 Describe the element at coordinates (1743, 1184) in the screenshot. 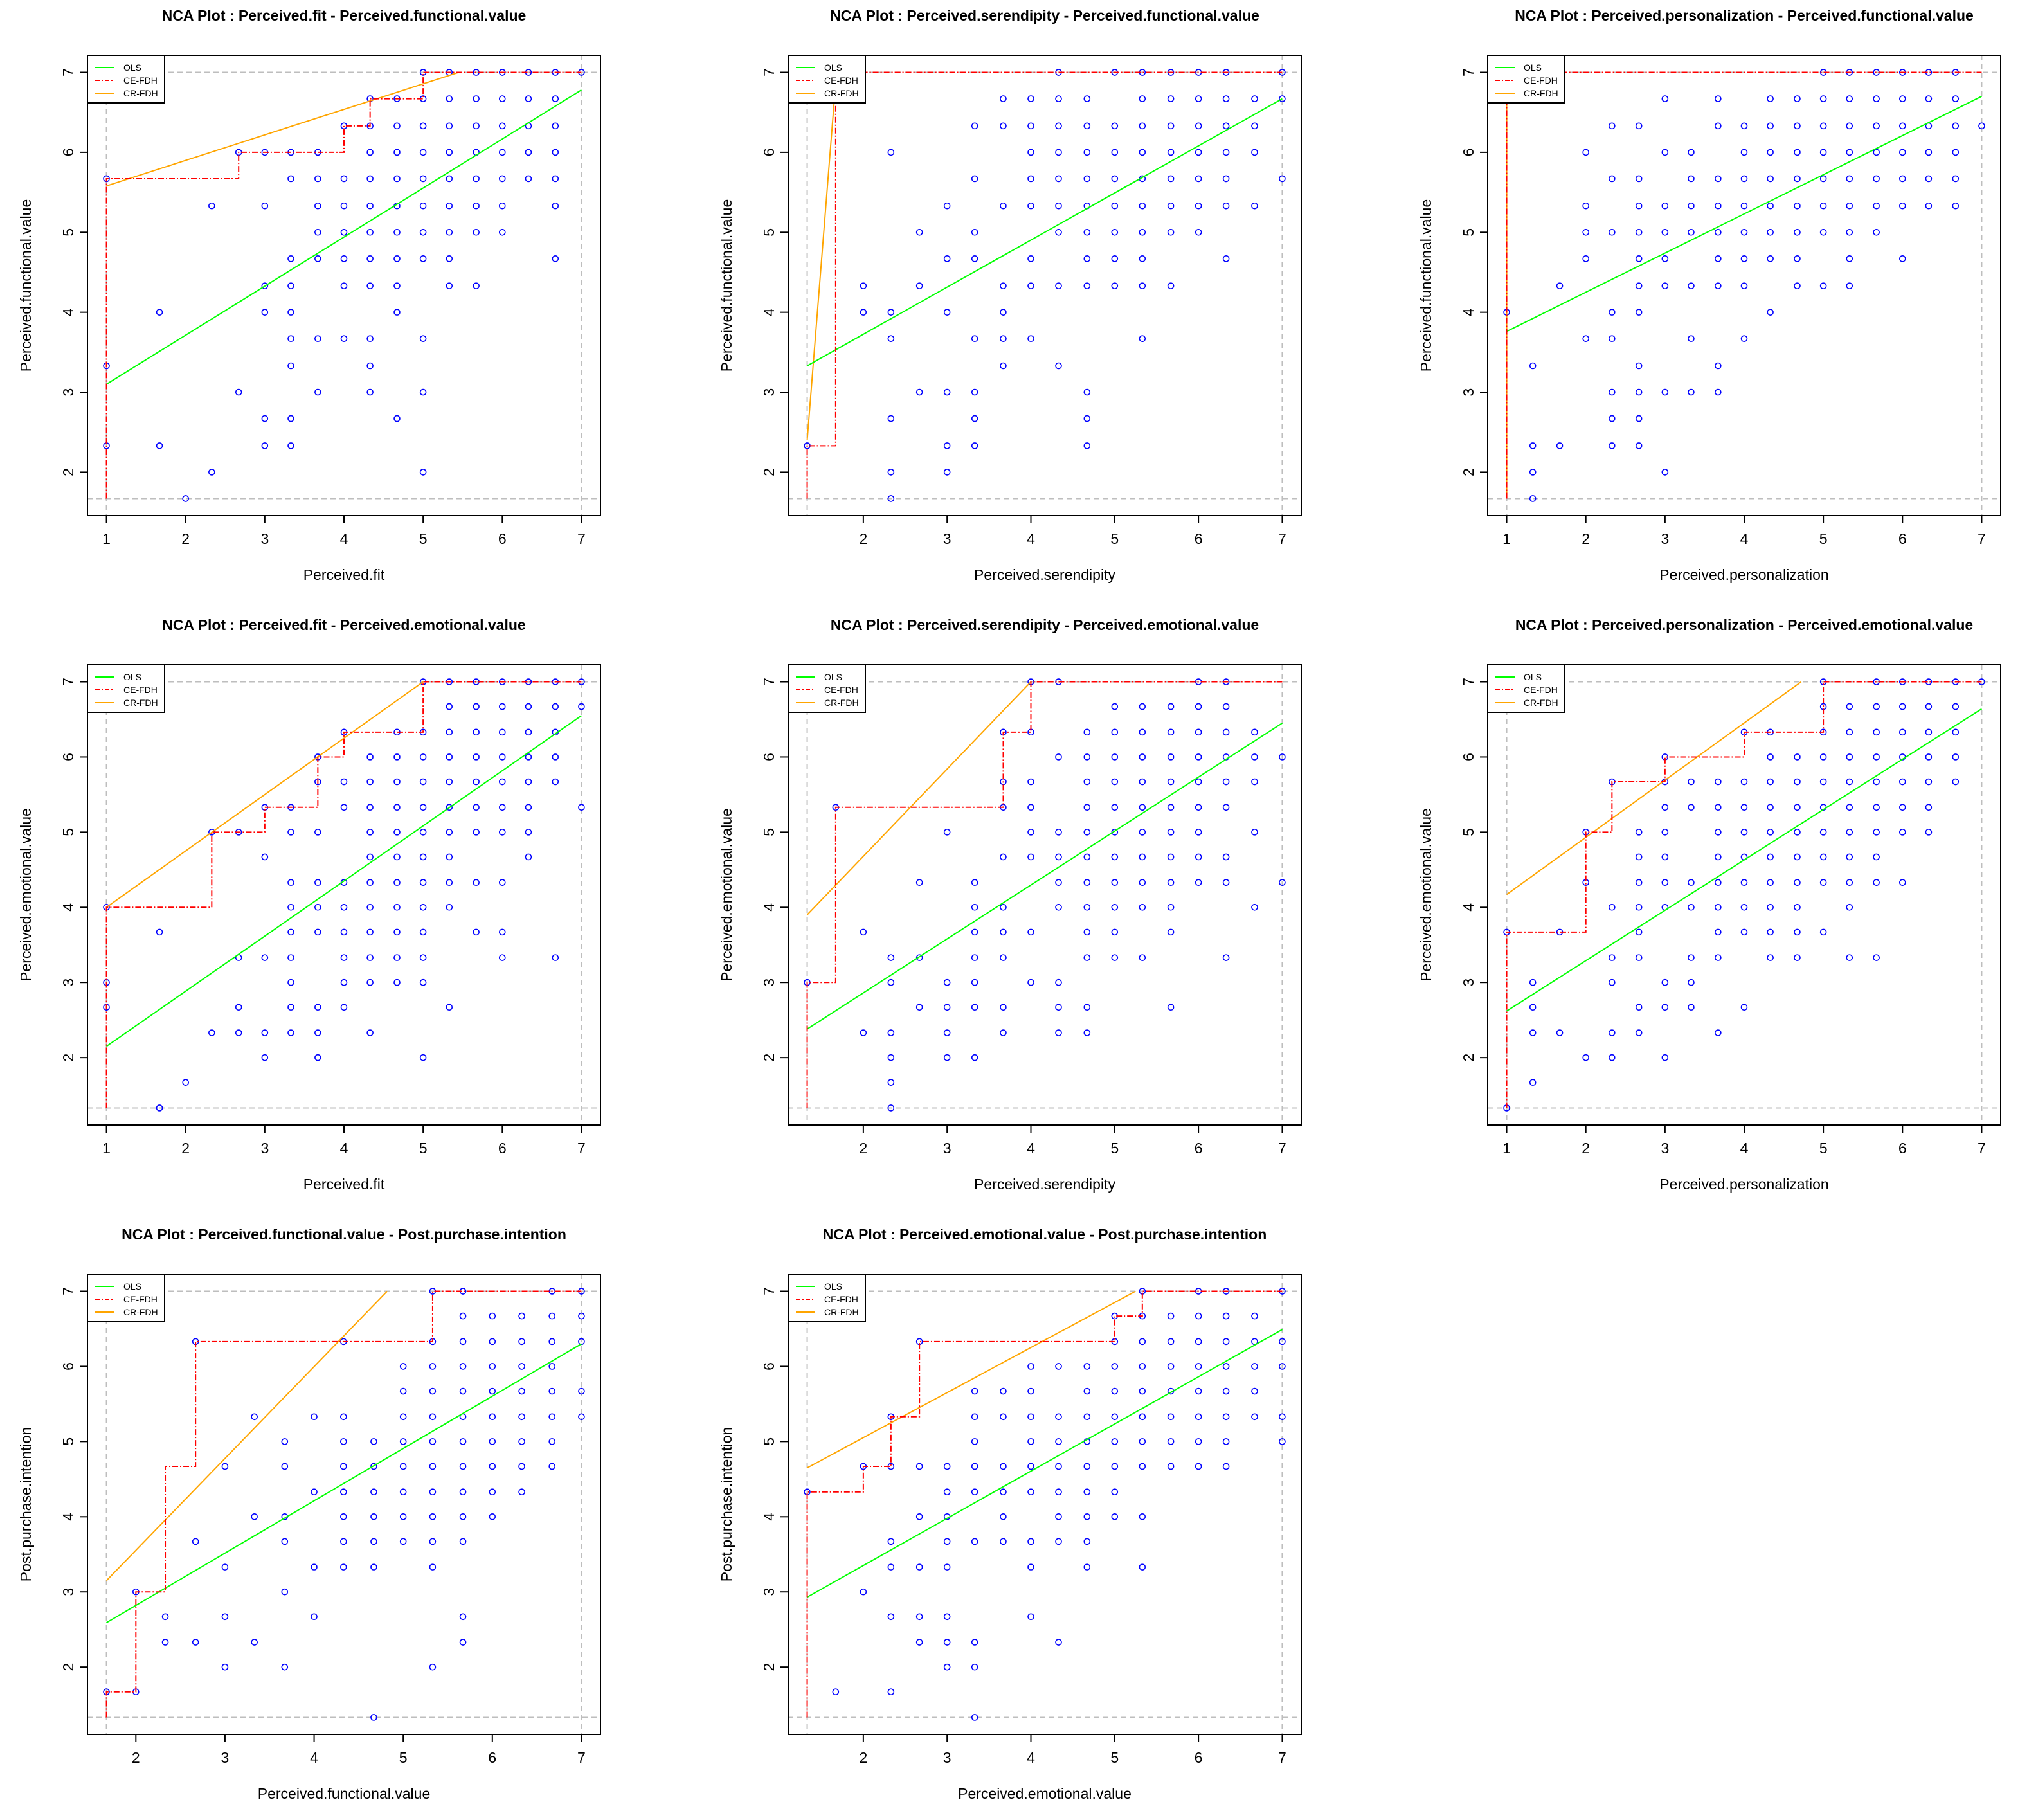

I see `x-axis-label: Perceived.personalization` at that location.